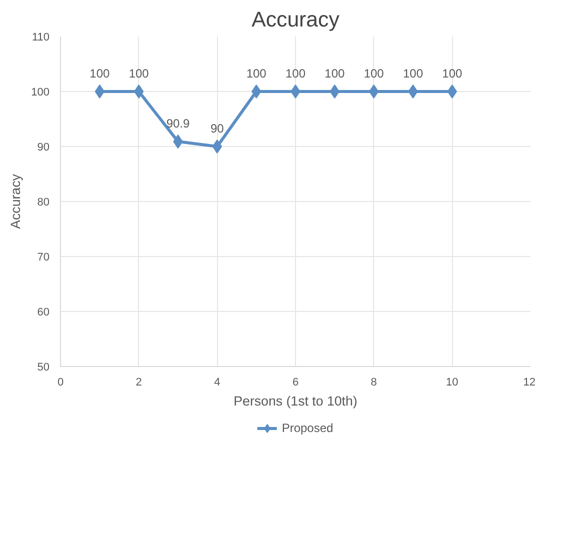  What do you see at coordinates (178, 123) in the screenshot?
I see `data-label: 90.9` at bounding box center [178, 123].